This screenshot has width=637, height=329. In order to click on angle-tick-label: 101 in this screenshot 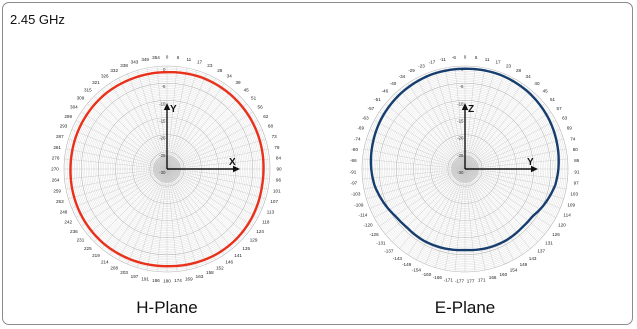, I will do `click(277, 190)`.